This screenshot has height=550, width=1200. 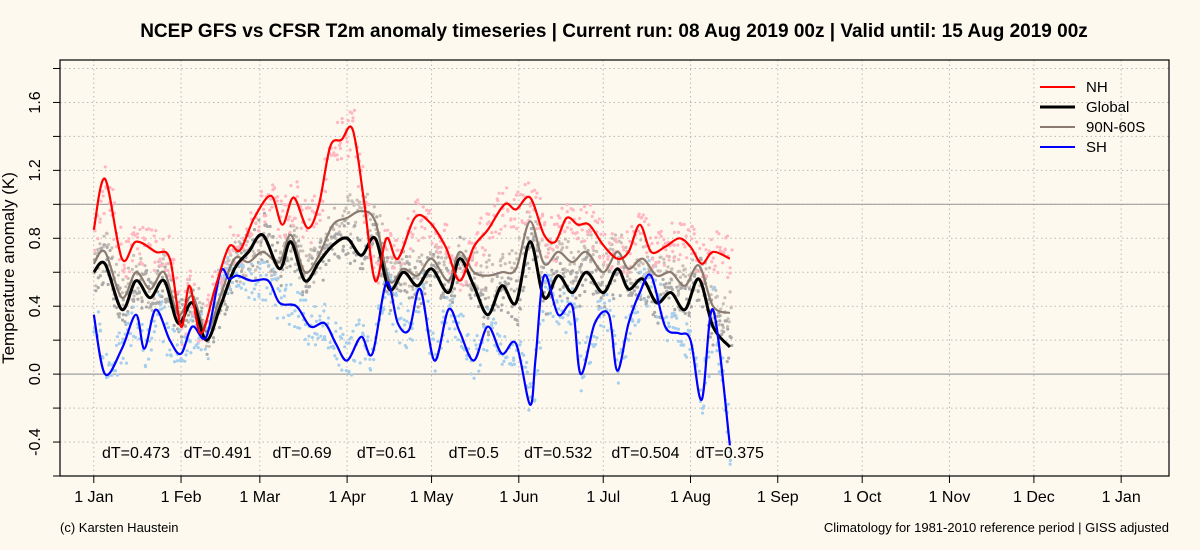 I want to click on x-tick-label: 1 May, so click(x=432, y=497).